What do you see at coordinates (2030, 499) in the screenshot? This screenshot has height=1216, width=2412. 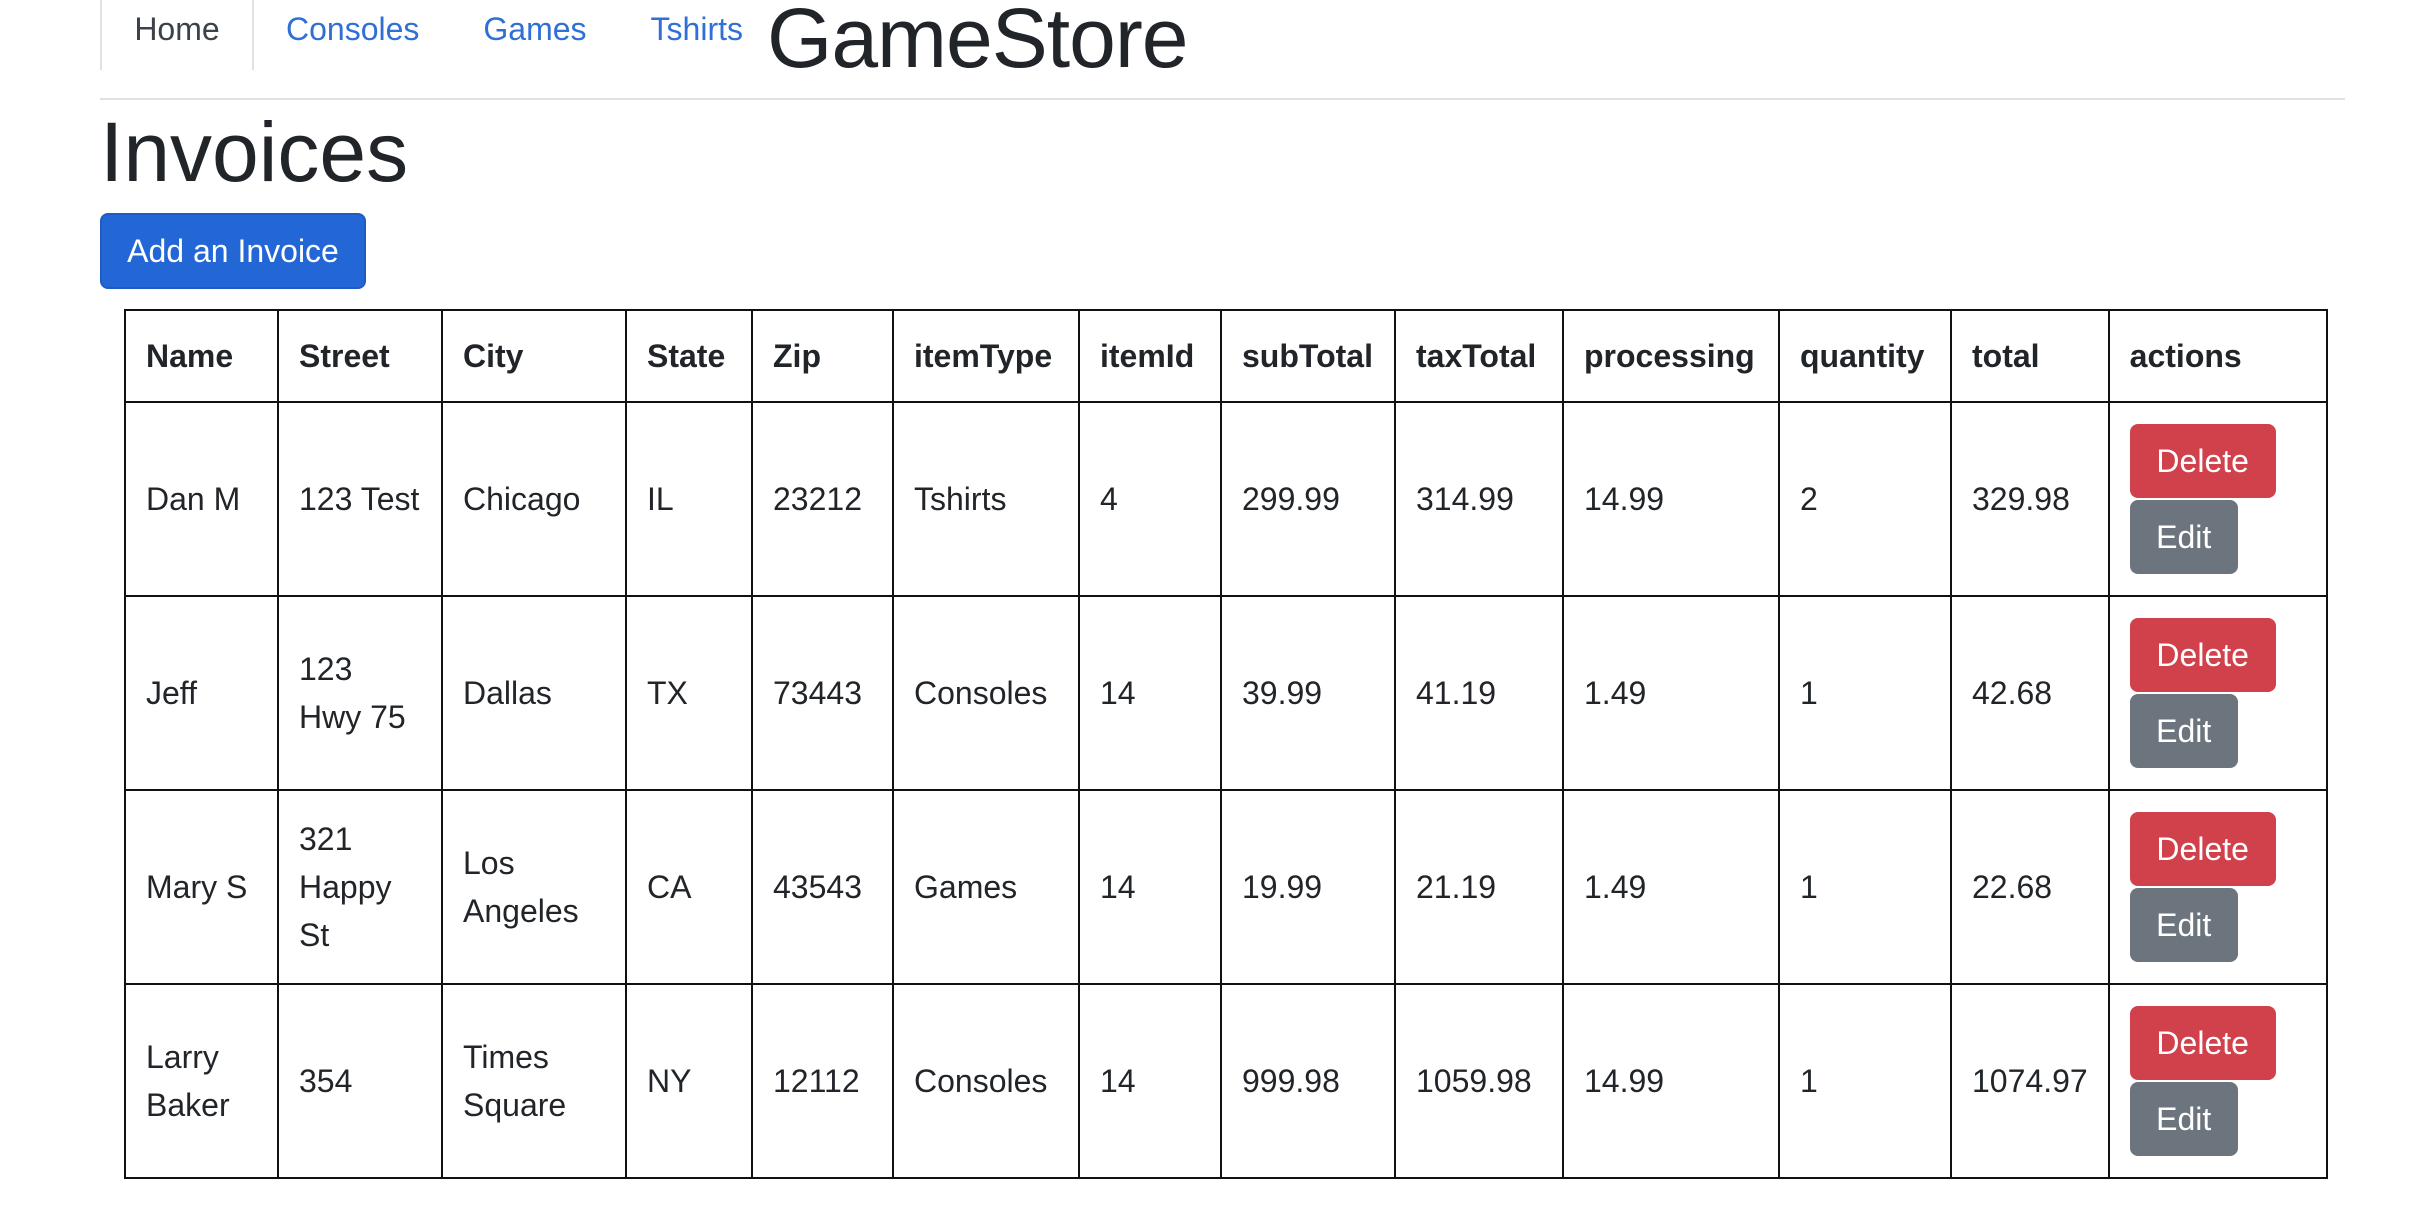 I see `cell-total: 329.98` at bounding box center [2030, 499].